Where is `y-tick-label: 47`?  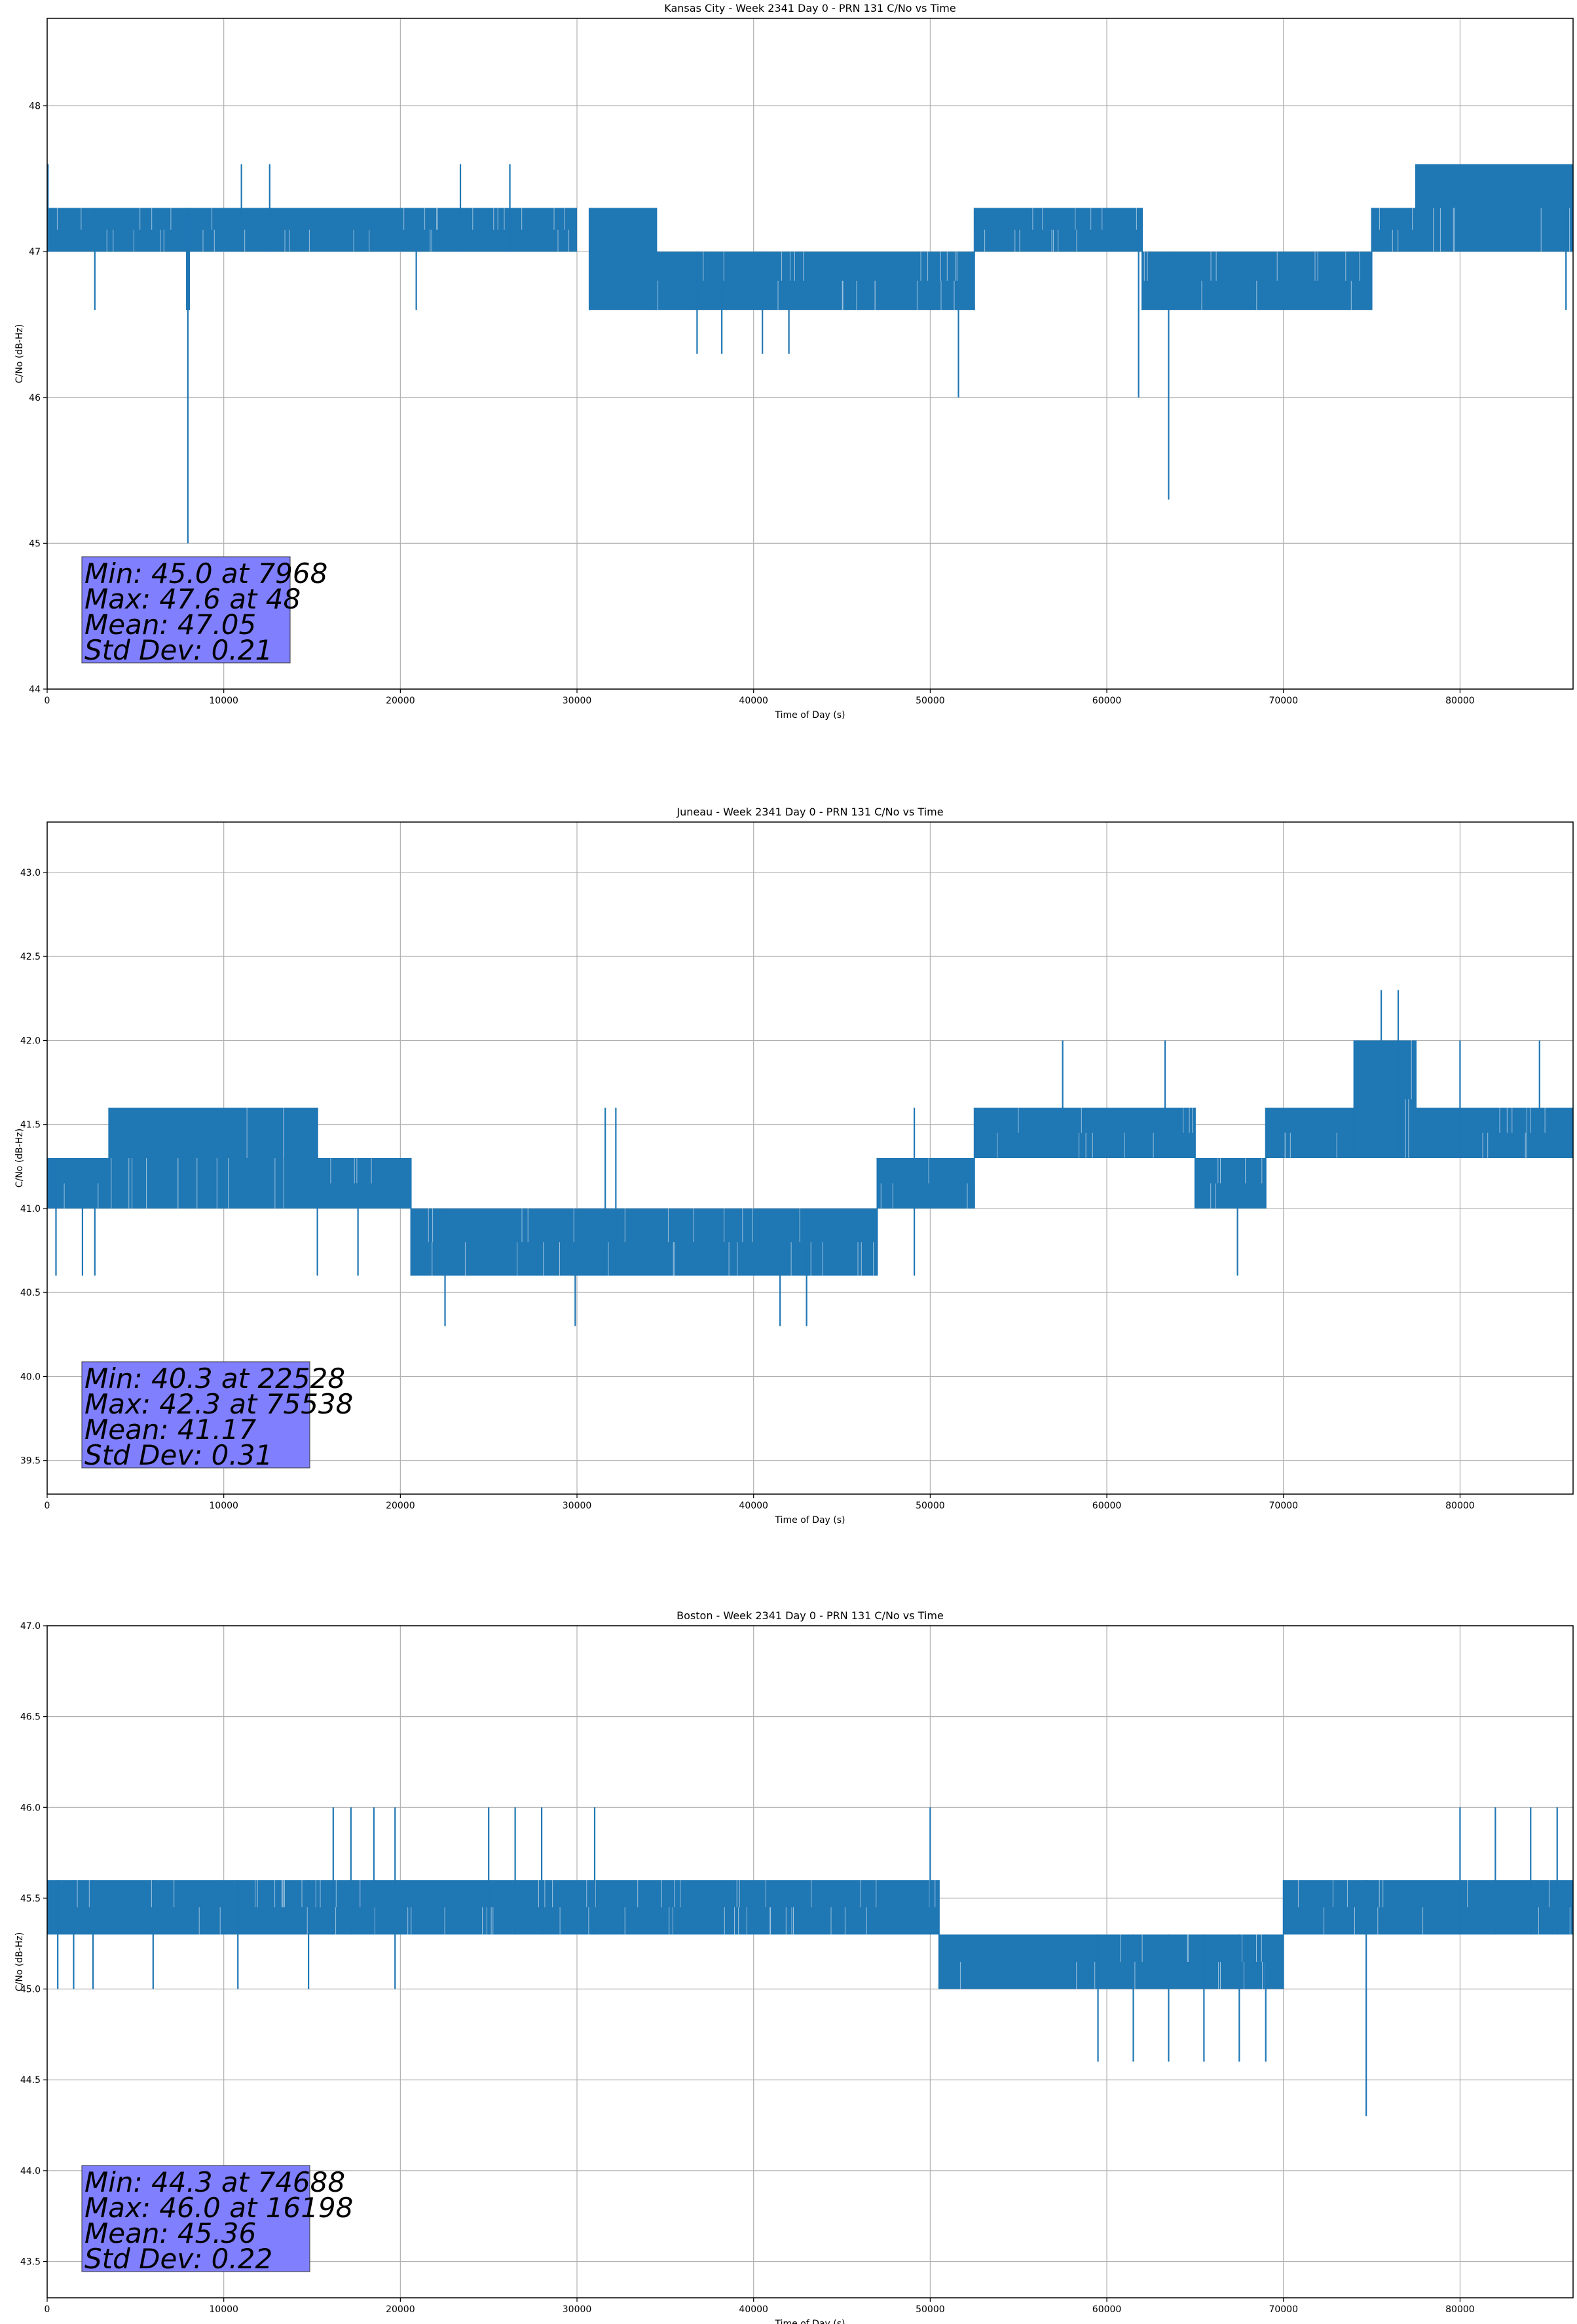 y-tick-label: 47 is located at coordinates (35, 252).